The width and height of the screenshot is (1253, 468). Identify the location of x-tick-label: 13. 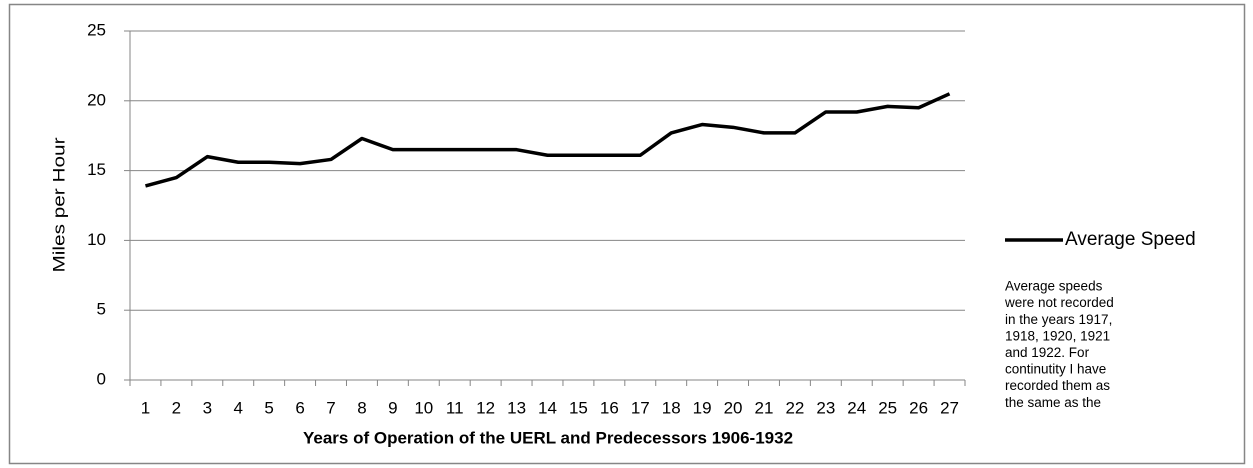
(516, 407).